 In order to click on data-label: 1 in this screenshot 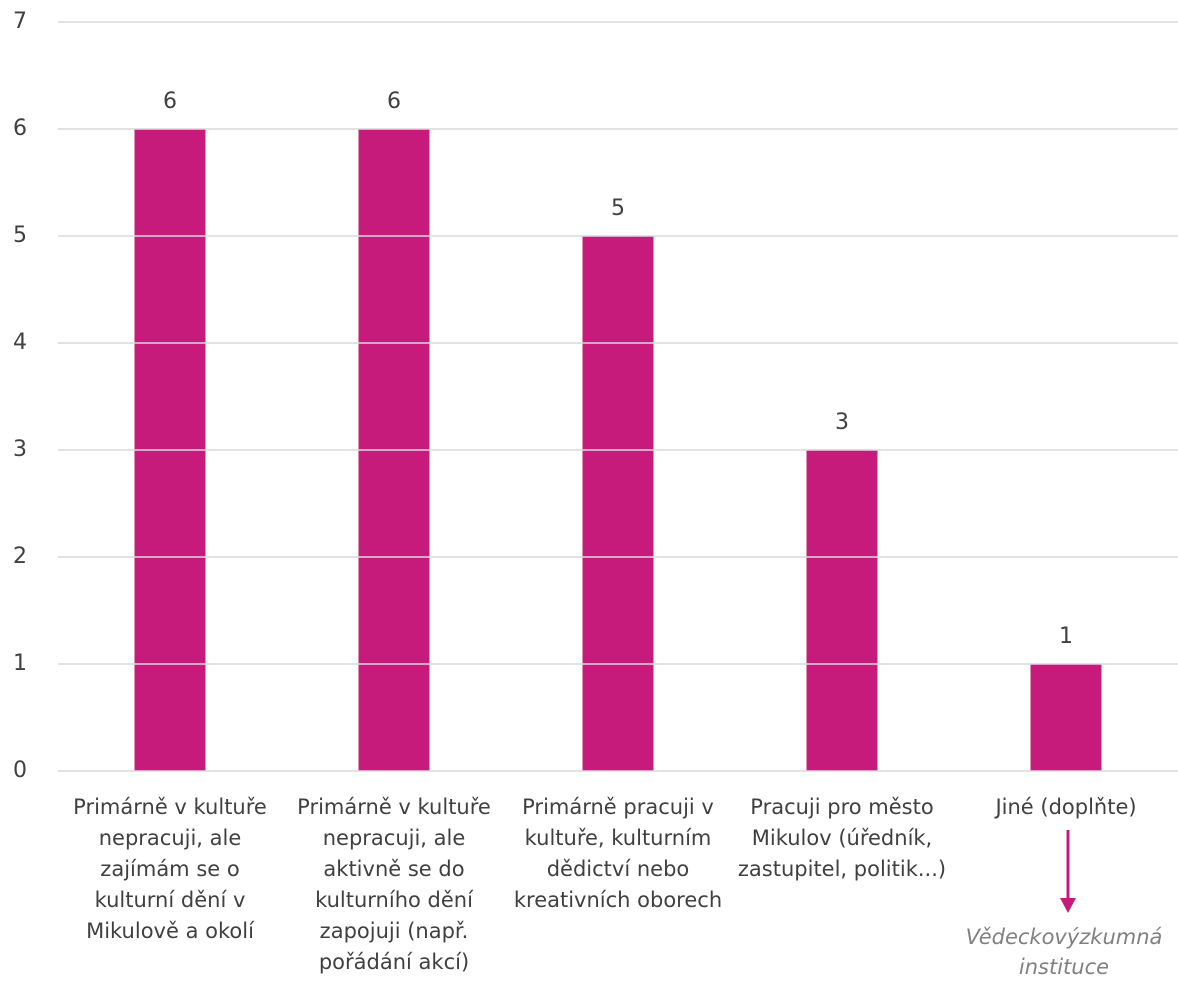, I will do `click(1066, 636)`.